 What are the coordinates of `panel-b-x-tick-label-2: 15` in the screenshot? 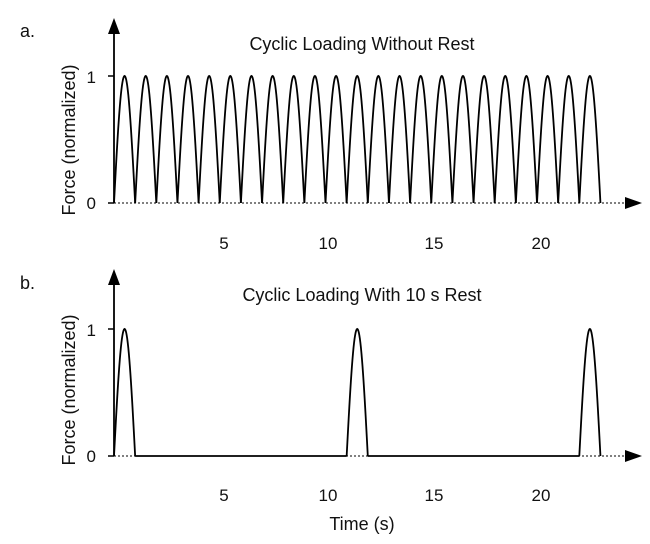 It's located at (434, 495).